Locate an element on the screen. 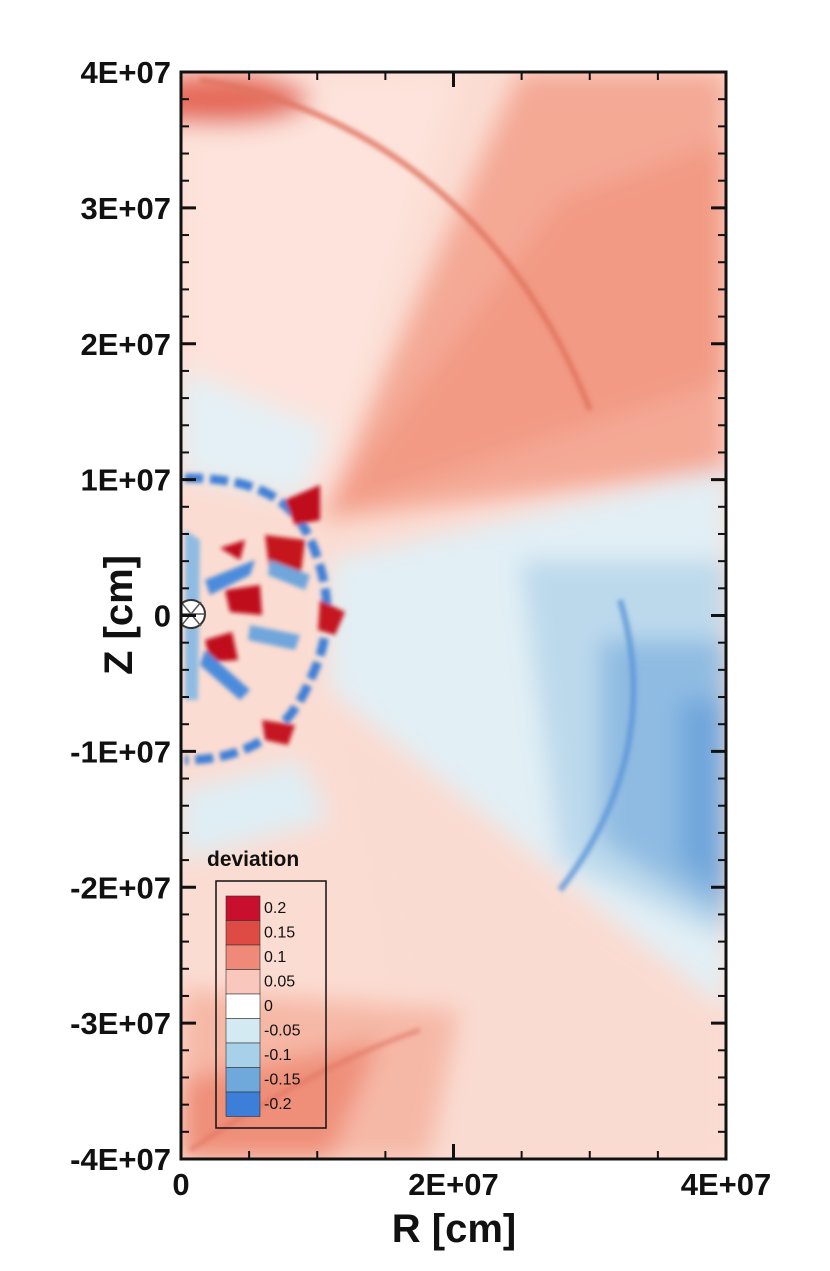 The width and height of the screenshot is (830, 1271). legend-level-label: 0.2 is located at coordinates (275, 908).